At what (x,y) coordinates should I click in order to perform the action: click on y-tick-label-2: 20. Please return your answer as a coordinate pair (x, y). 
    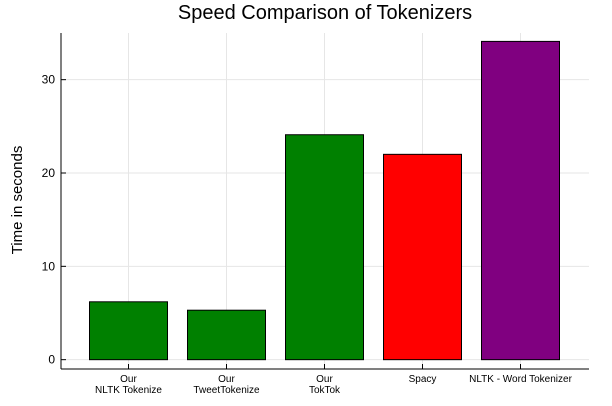
    Looking at the image, I should click on (49, 173).